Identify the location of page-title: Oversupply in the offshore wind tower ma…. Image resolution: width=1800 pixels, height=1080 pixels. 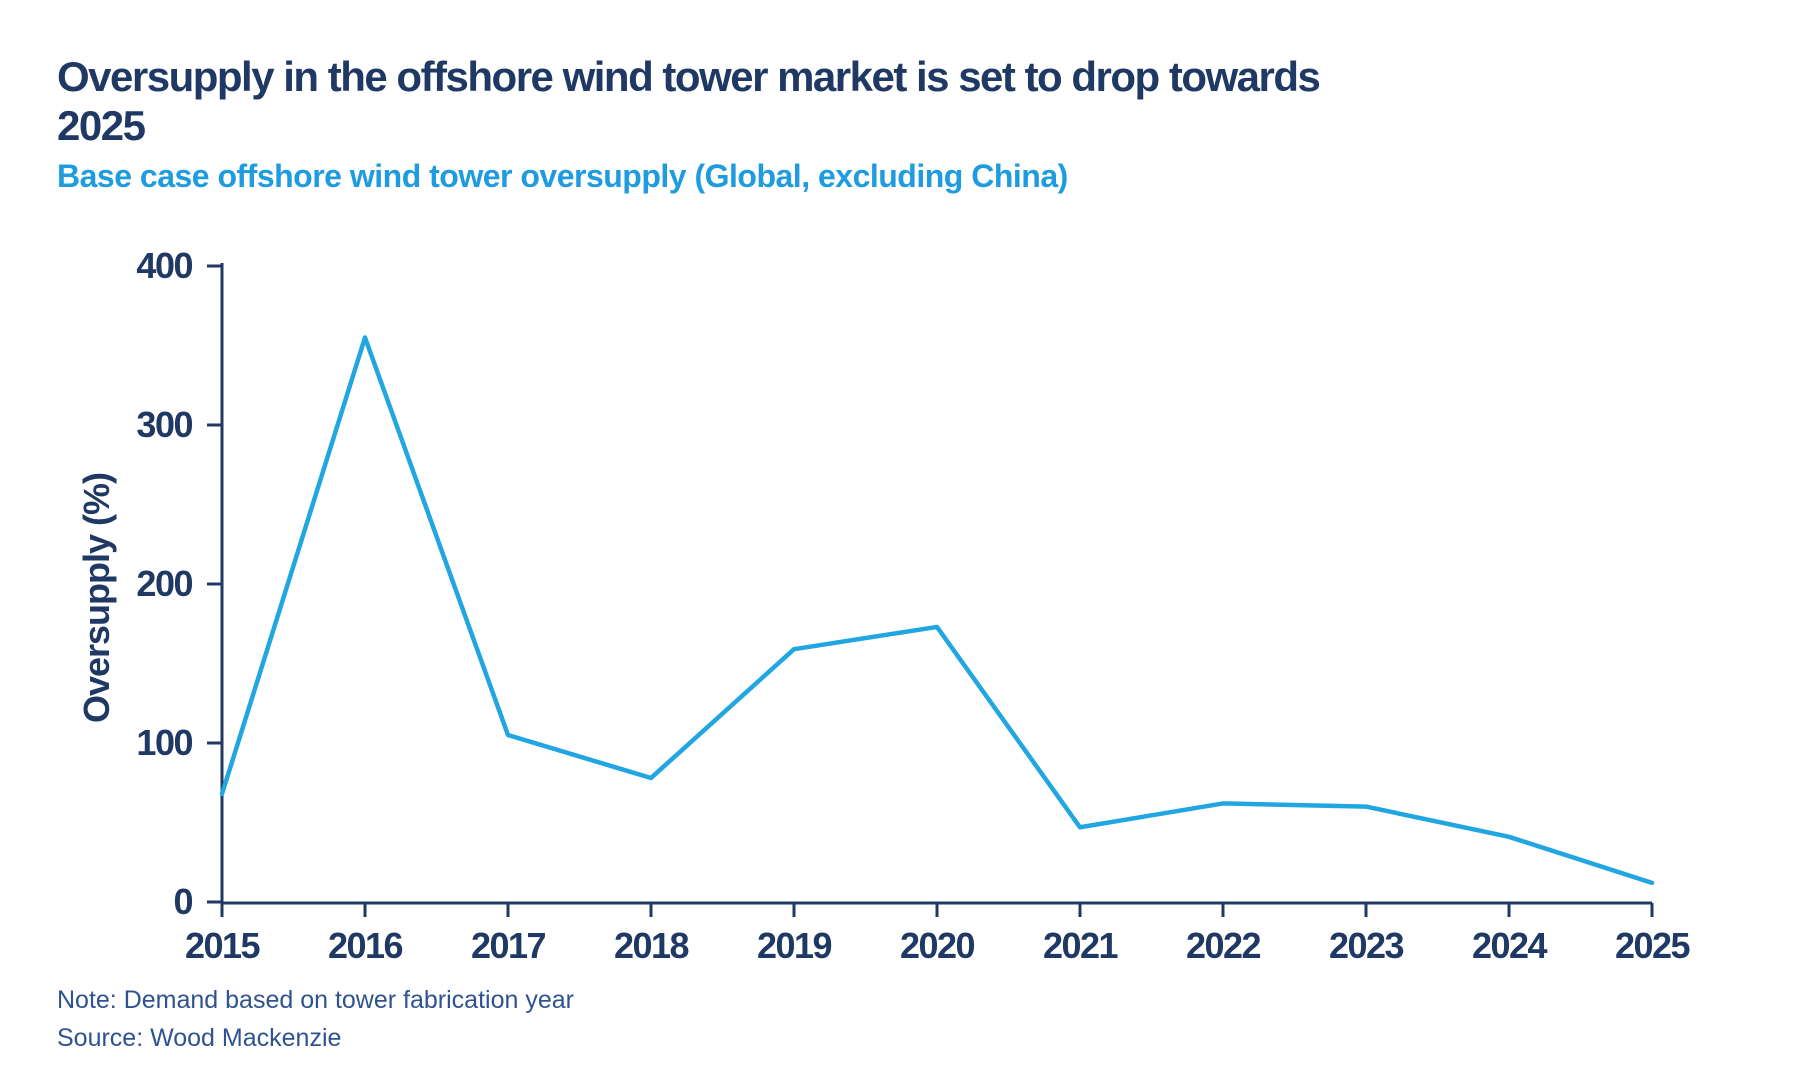
(807, 101).